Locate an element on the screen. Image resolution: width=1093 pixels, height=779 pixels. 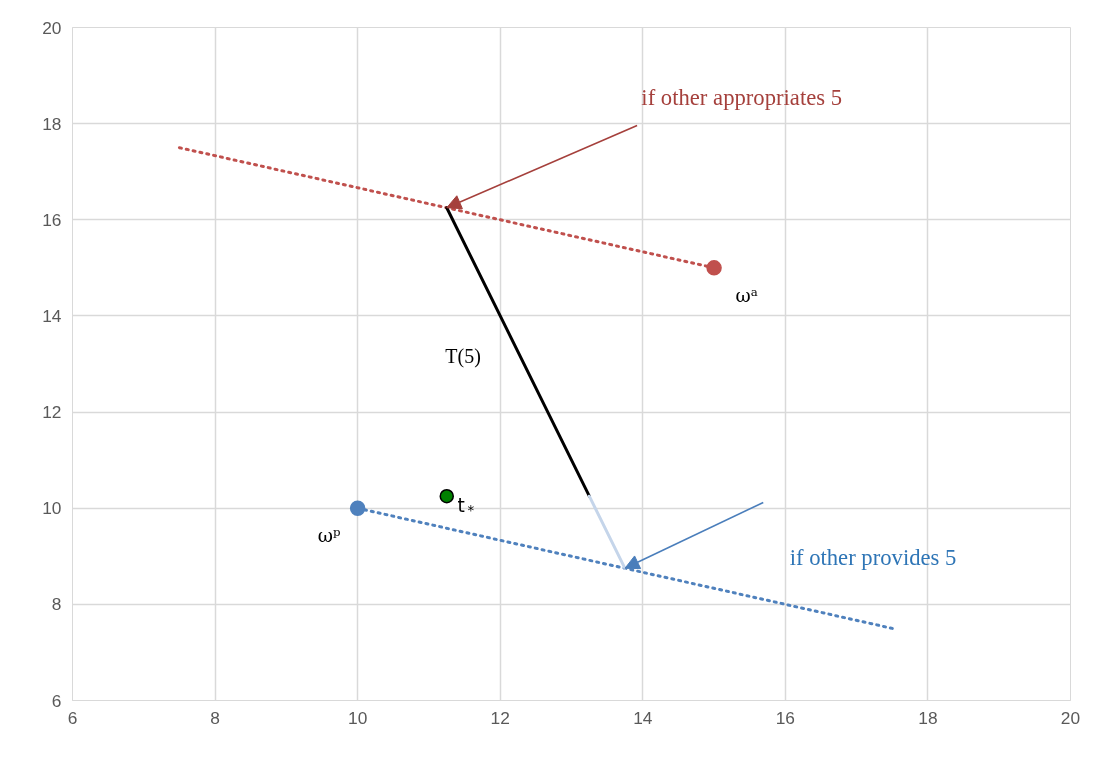
y-tick-label: 10 is located at coordinates (52, 508).